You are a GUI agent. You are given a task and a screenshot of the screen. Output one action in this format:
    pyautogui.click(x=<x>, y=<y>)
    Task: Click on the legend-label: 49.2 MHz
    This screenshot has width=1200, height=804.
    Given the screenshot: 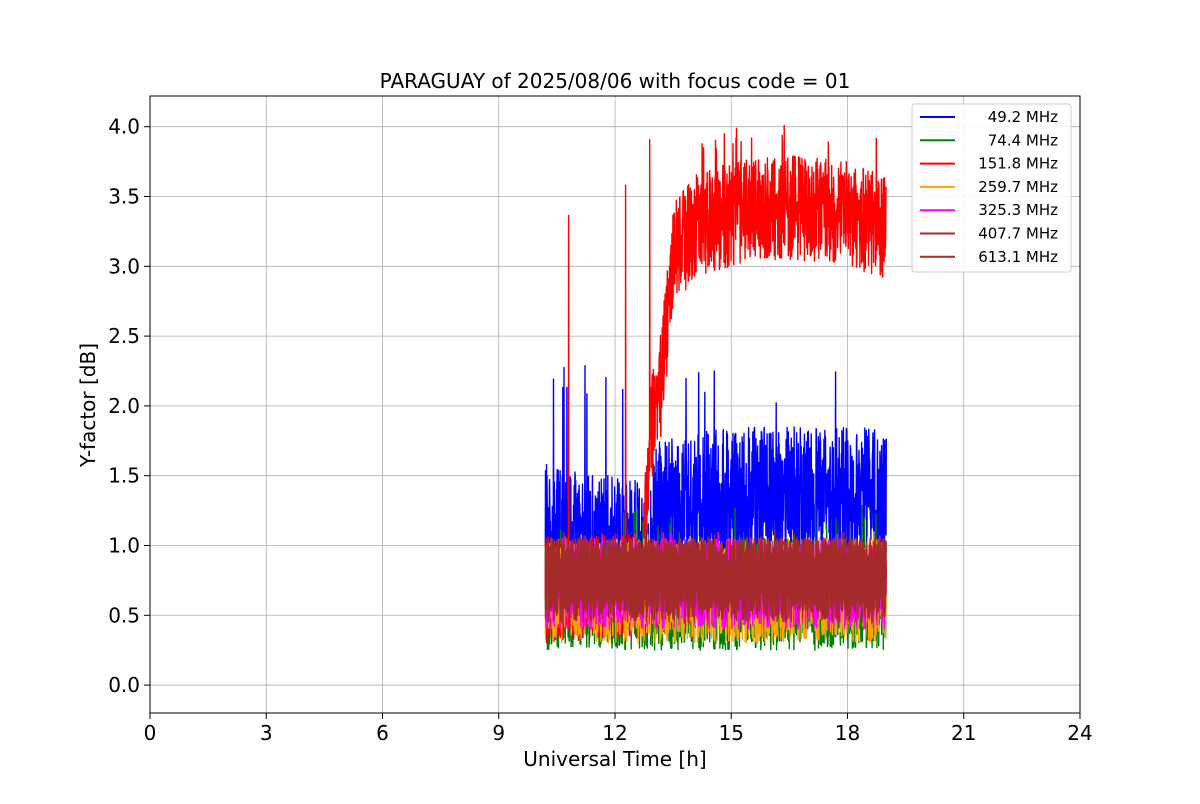 What is the action you would take?
    pyautogui.click(x=1023, y=117)
    